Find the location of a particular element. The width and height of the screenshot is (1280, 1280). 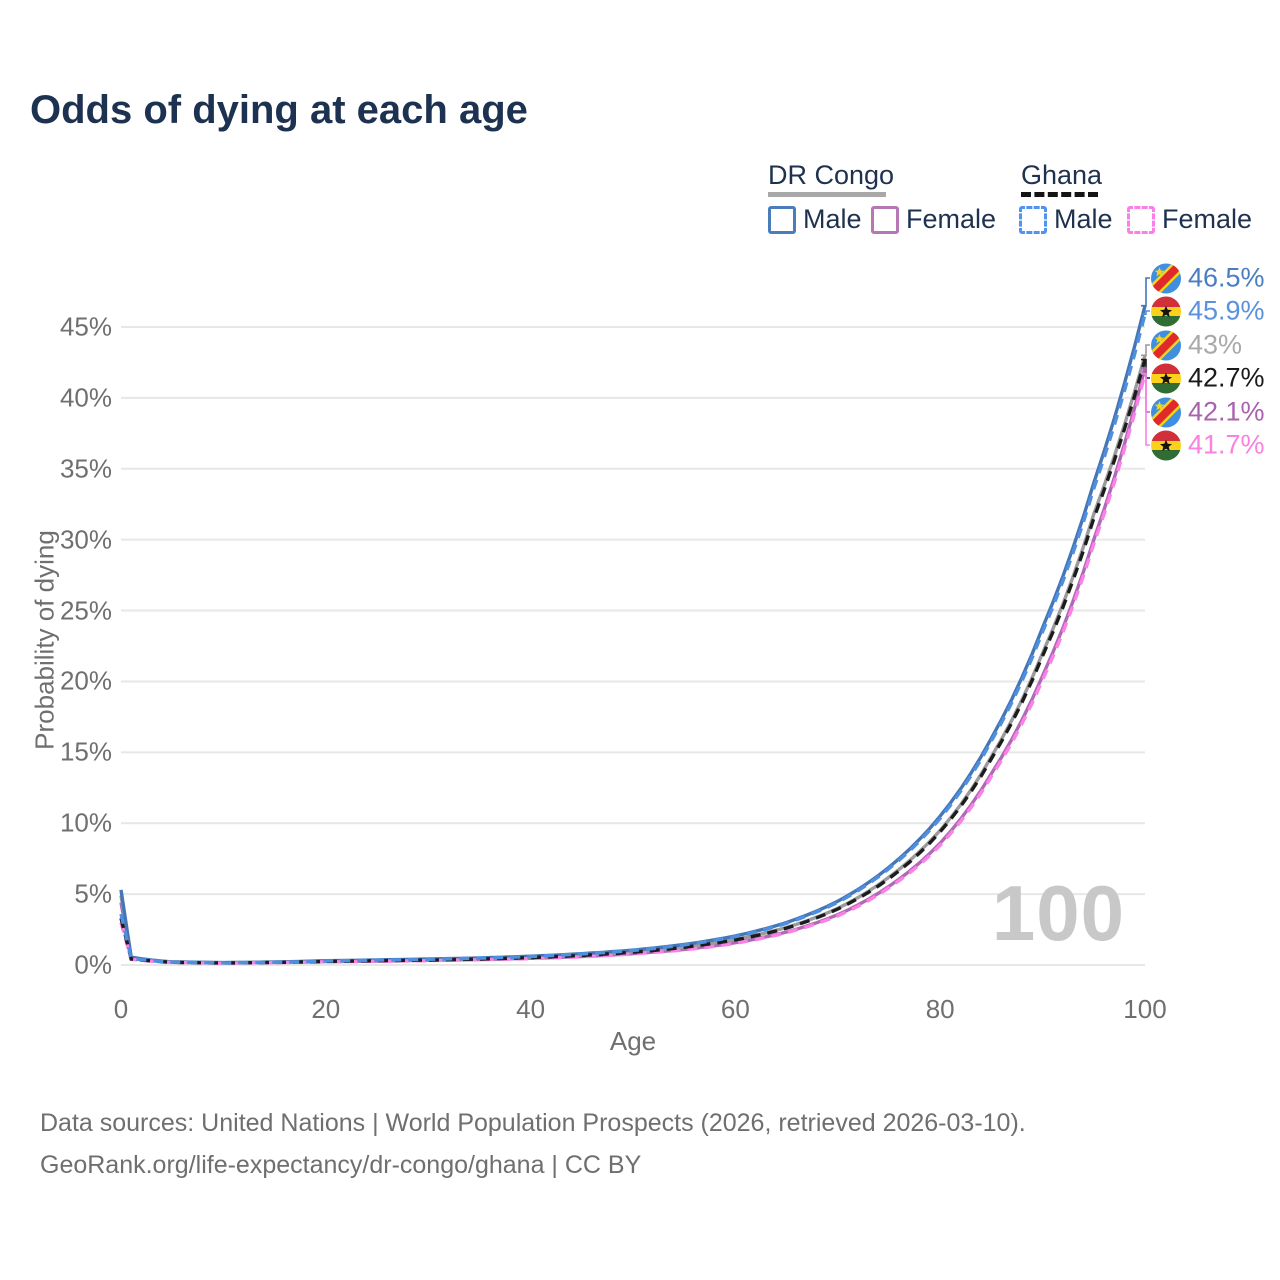

legend-item-ghana-male: Male is located at coordinates (1066, 219).